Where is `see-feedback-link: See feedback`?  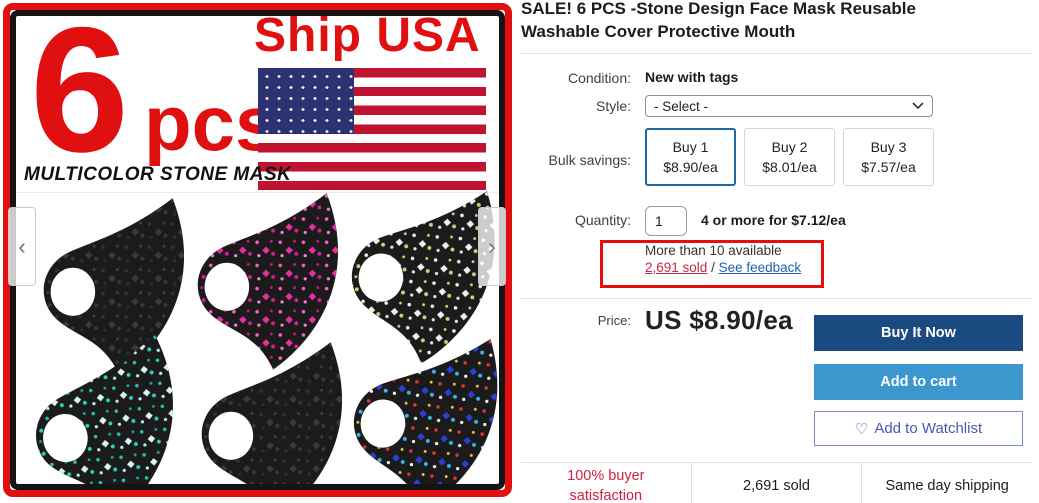 see-feedback-link: See feedback is located at coordinates (760, 267).